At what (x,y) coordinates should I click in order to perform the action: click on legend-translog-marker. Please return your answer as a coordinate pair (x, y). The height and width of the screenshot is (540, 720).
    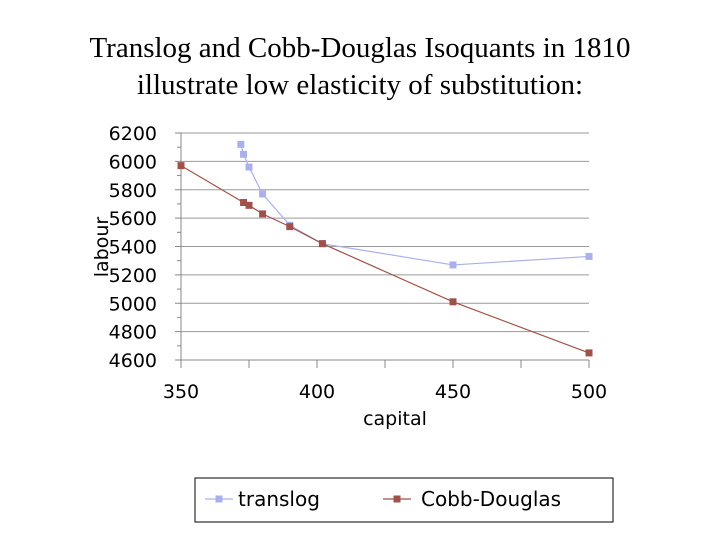
    Looking at the image, I should click on (219, 499).